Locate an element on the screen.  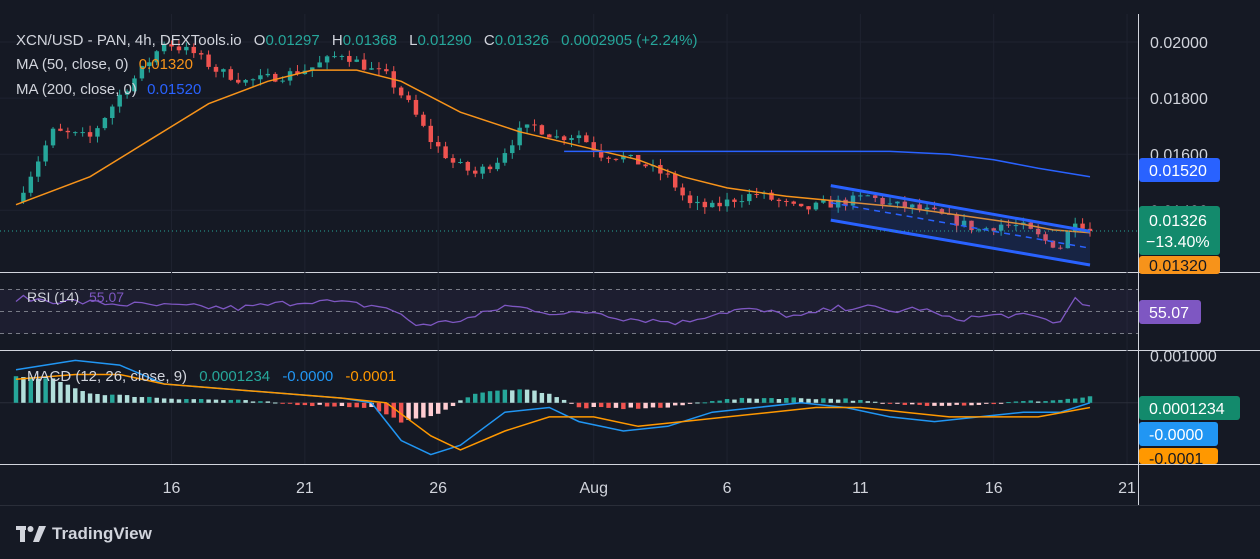
tradingview-logo-icon is located at coordinates (31, 534).